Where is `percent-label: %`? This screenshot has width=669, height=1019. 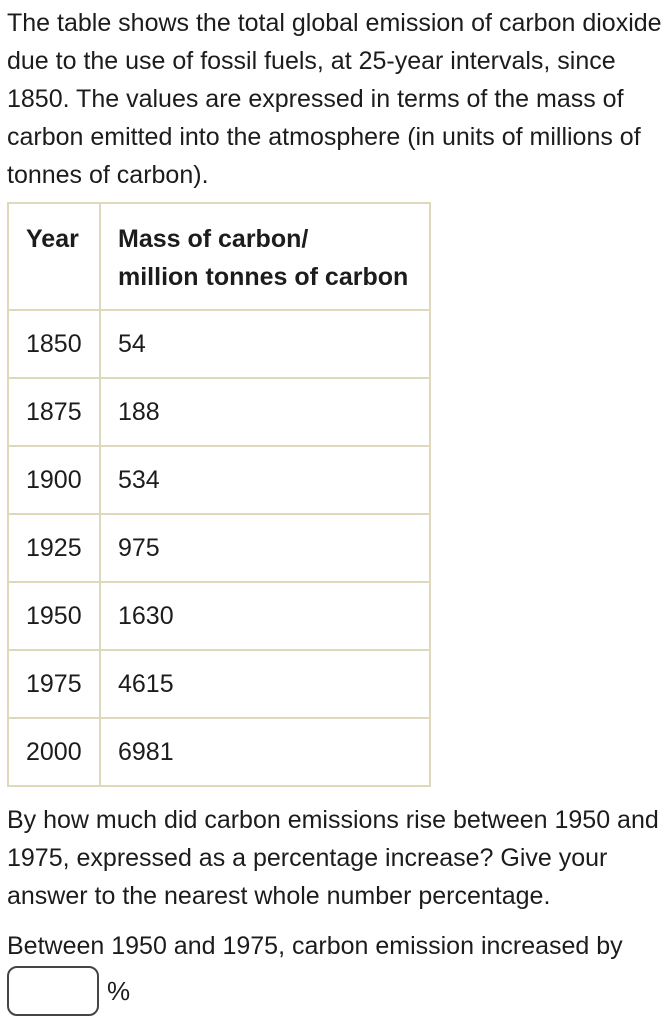 percent-label: % is located at coordinates (119, 990).